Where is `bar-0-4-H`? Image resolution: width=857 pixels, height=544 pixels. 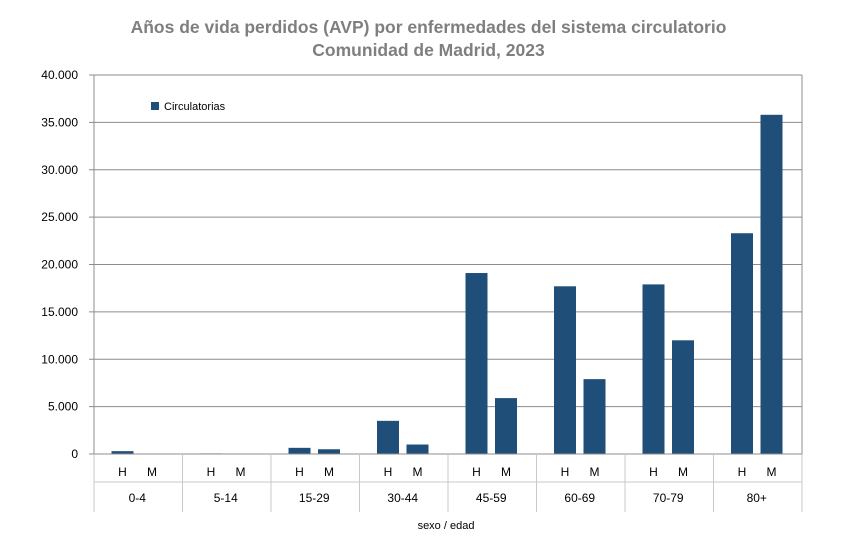 bar-0-4-H is located at coordinates (122, 452).